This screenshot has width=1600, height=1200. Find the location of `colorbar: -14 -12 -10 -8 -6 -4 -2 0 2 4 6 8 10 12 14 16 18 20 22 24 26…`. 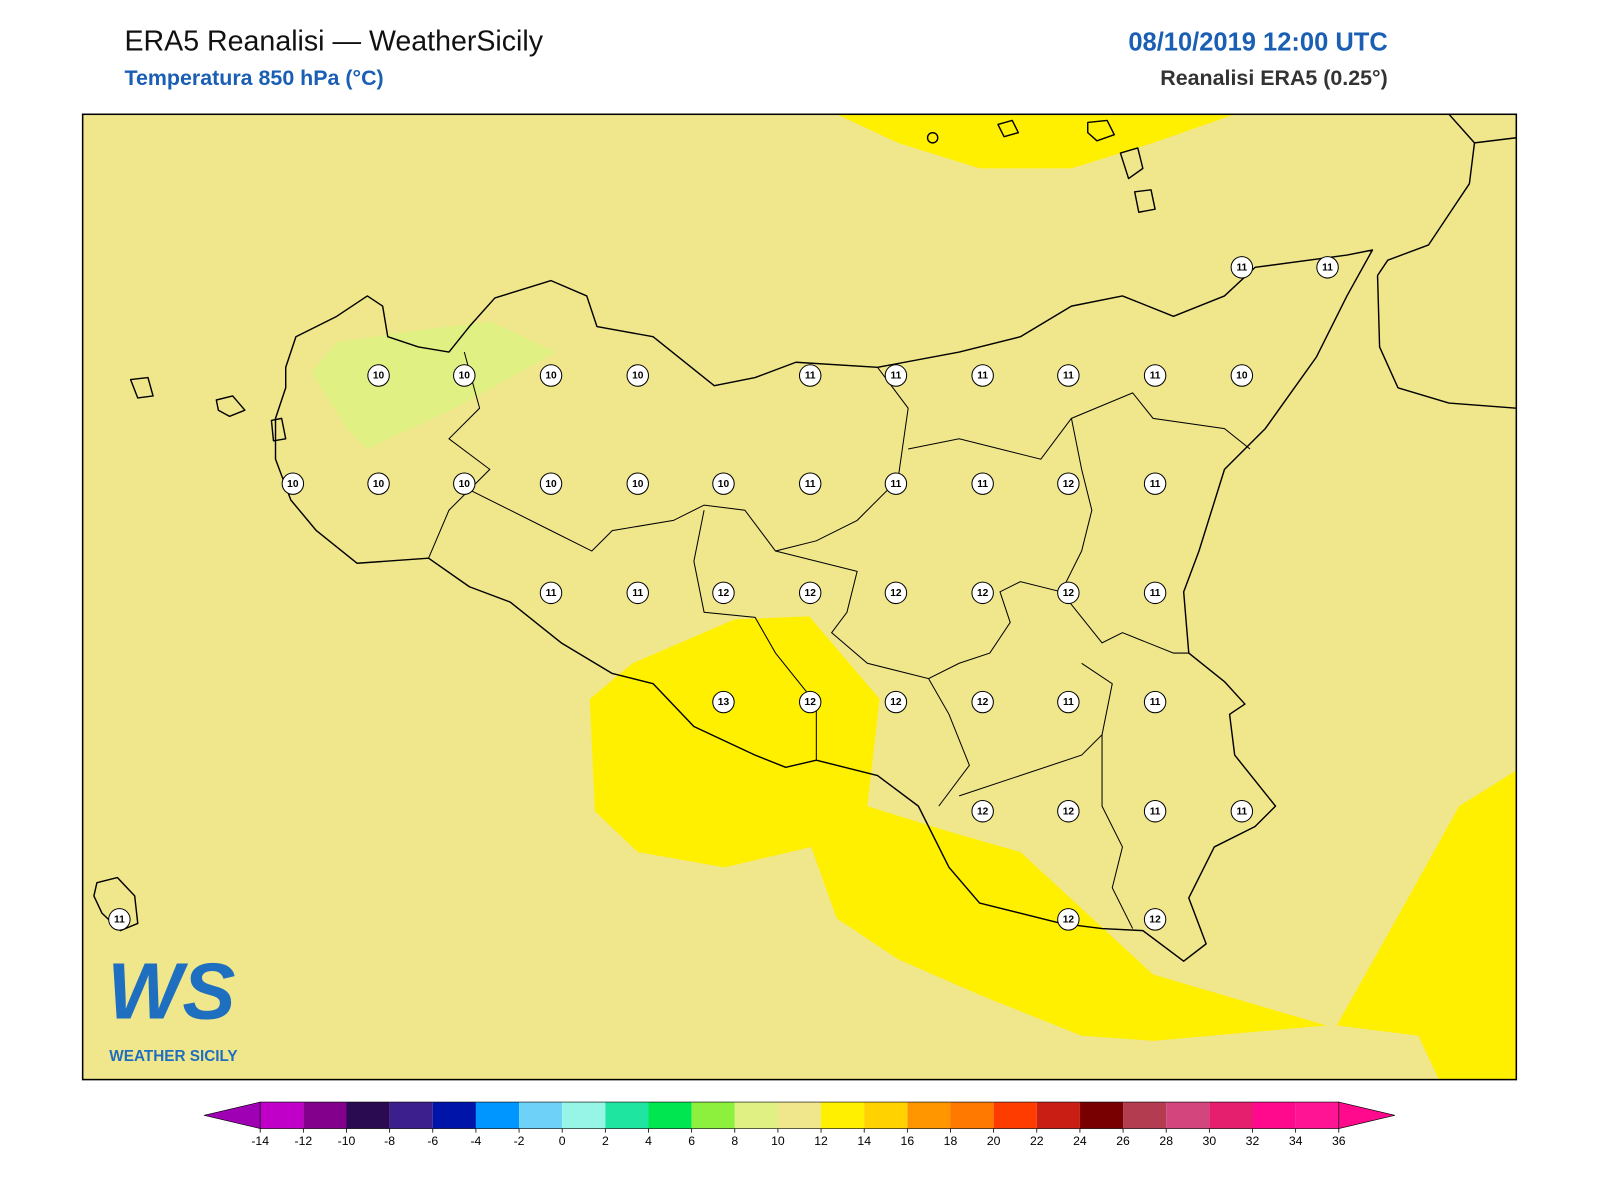

colorbar: -14 -12 -10 -8 -6 -4 -2 0 2 4 6 8 10 12 14 16 18 20 22 24 26… is located at coordinates (799, 1124).